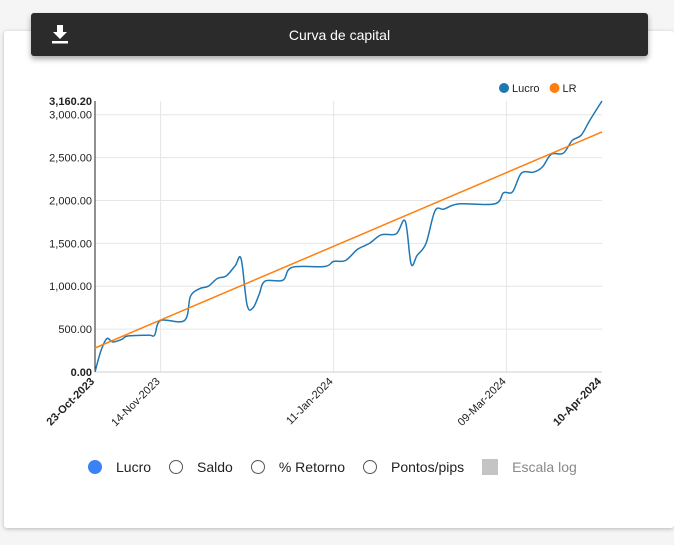 The image size is (674, 545). What do you see at coordinates (95, 467) in the screenshot?
I see `radio-lucro` at bounding box center [95, 467].